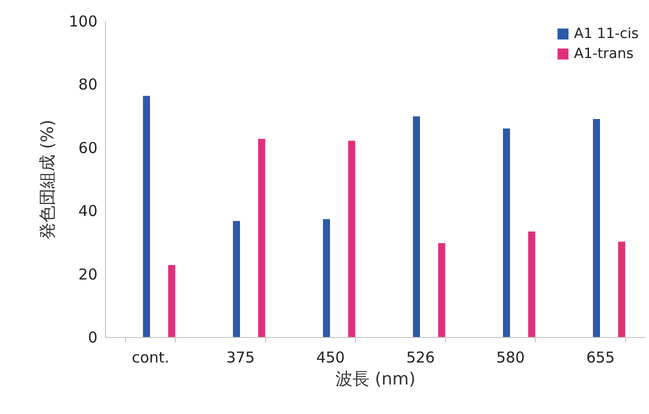 Image resolution: width=649 pixels, height=414 pixels. Describe the element at coordinates (88, 147) in the screenshot. I see `y-tick-label: 60` at that location.